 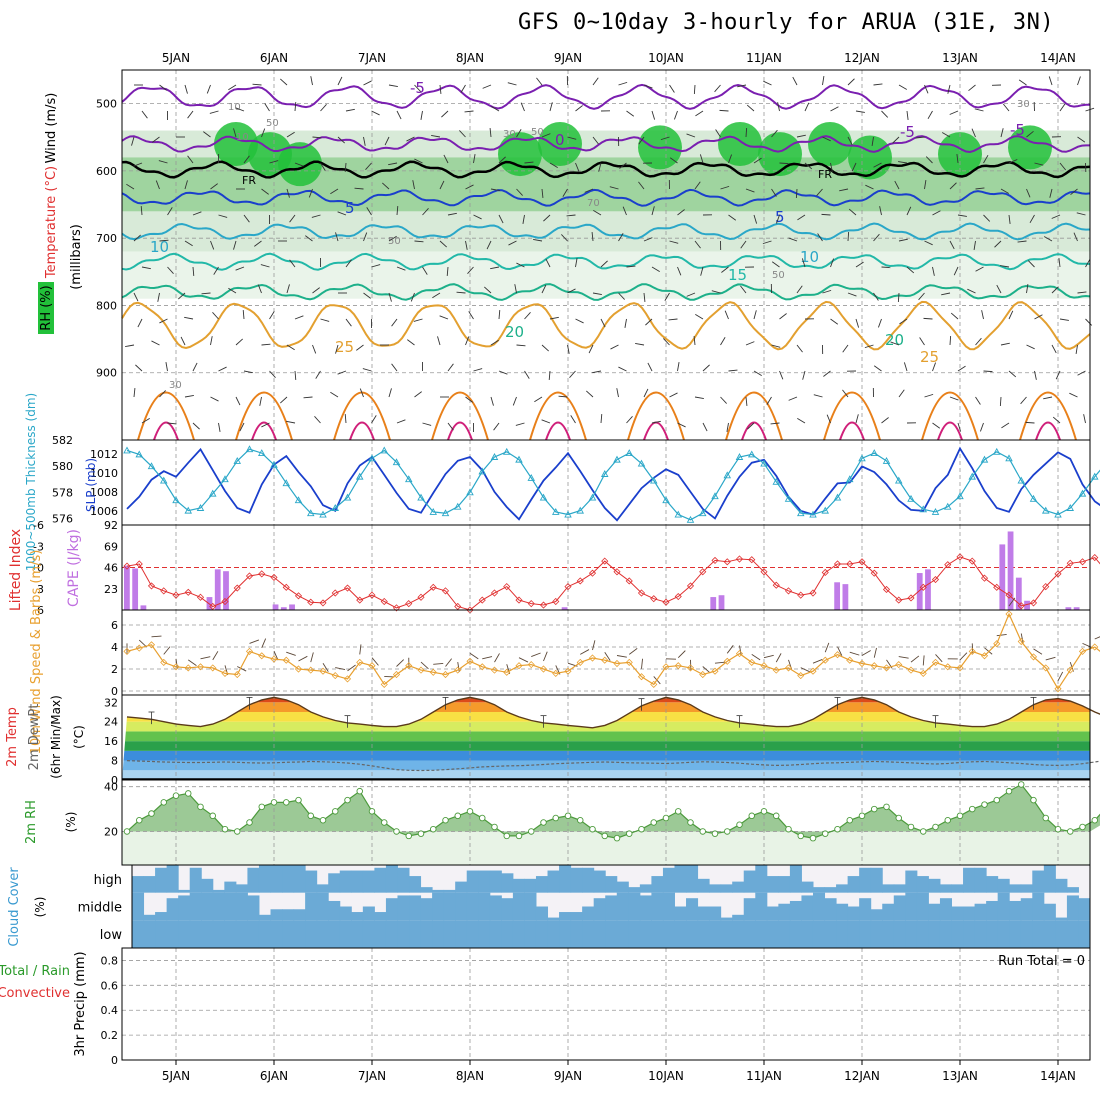 What do you see at coordinates (613, 484) in the screenshot?
I see `thickness-series-line` at bounding box center [613, 484].